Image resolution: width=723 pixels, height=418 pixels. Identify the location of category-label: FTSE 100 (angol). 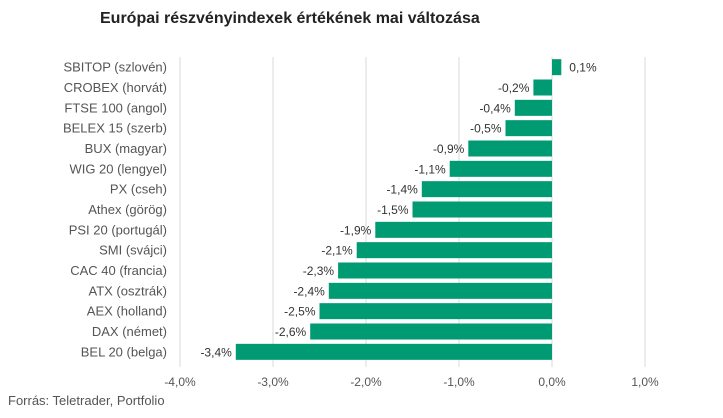
(115, 107).